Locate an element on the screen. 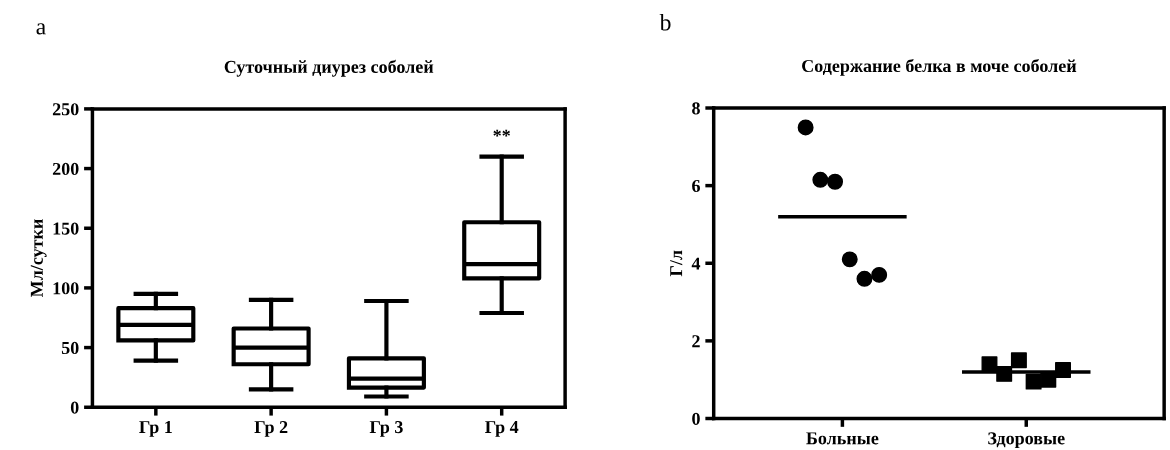  y-axis-title: Мл/сутки is located at coordinates (38, 258).